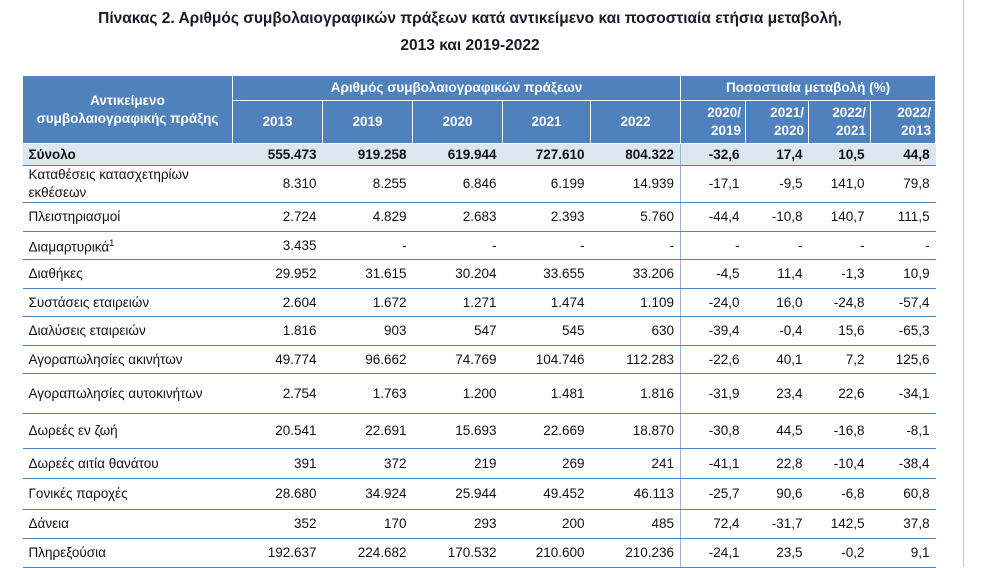  What do you see at coordinates (127, 217) in the screenshot?
I see `row-label: Πλειστηριασμοί` at bounding box center [127, 217].